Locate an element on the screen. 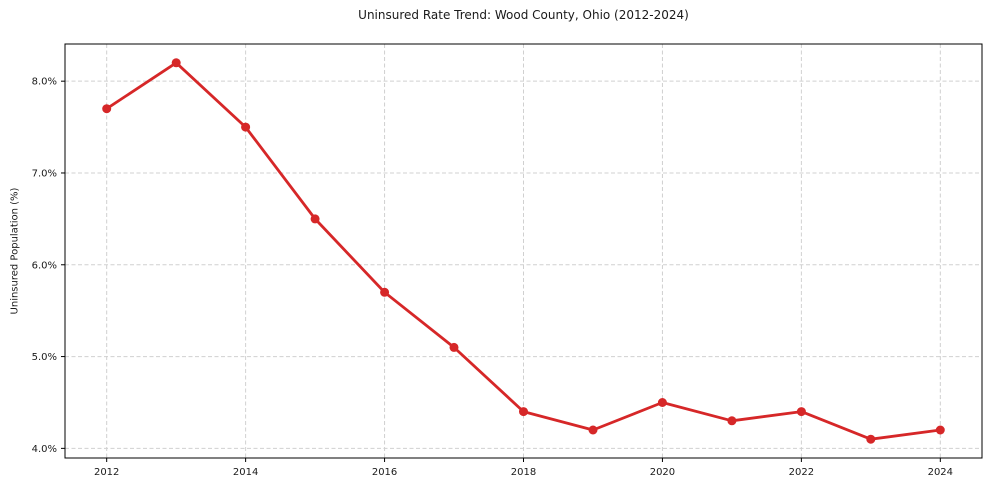 This screenshot has width=989, height=490. data-point-2015 is located at coordinates (315, 219).